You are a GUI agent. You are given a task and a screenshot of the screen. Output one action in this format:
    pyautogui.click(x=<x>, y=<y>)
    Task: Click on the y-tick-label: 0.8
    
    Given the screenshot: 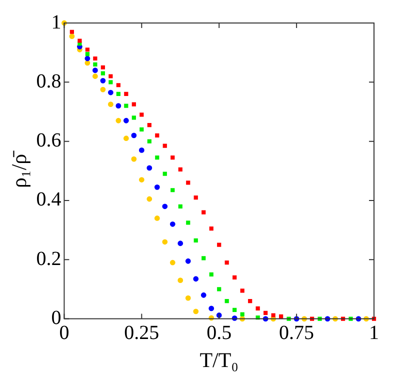 What is the action you would take?
    pyautogui.click(x=49, y=81)
    